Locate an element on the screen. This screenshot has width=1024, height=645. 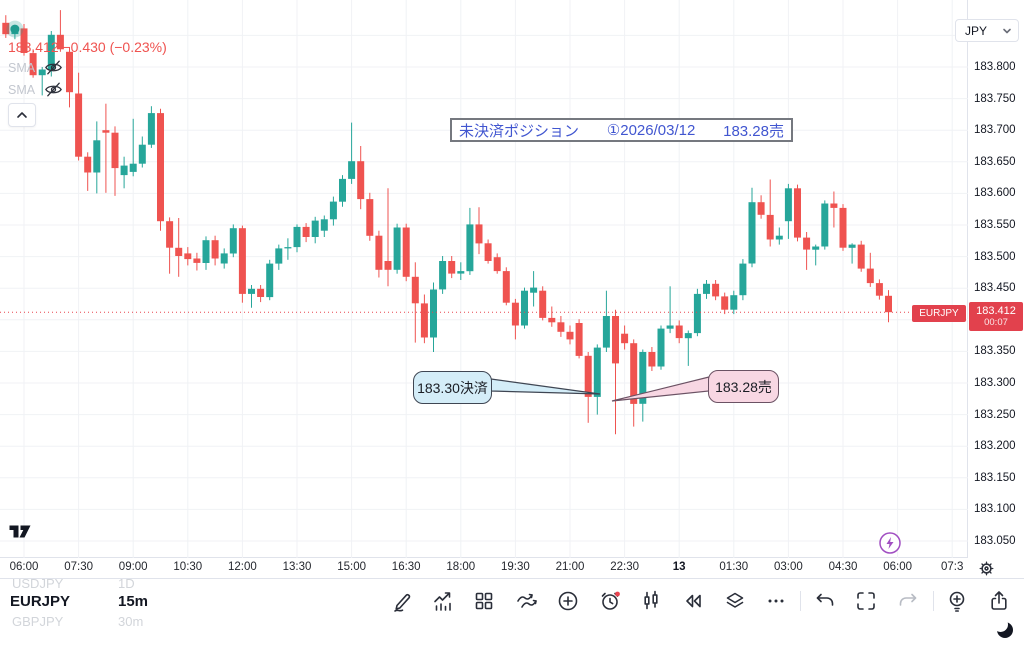
time-axis-label: 10:30 is located at coordinates (188, 567).